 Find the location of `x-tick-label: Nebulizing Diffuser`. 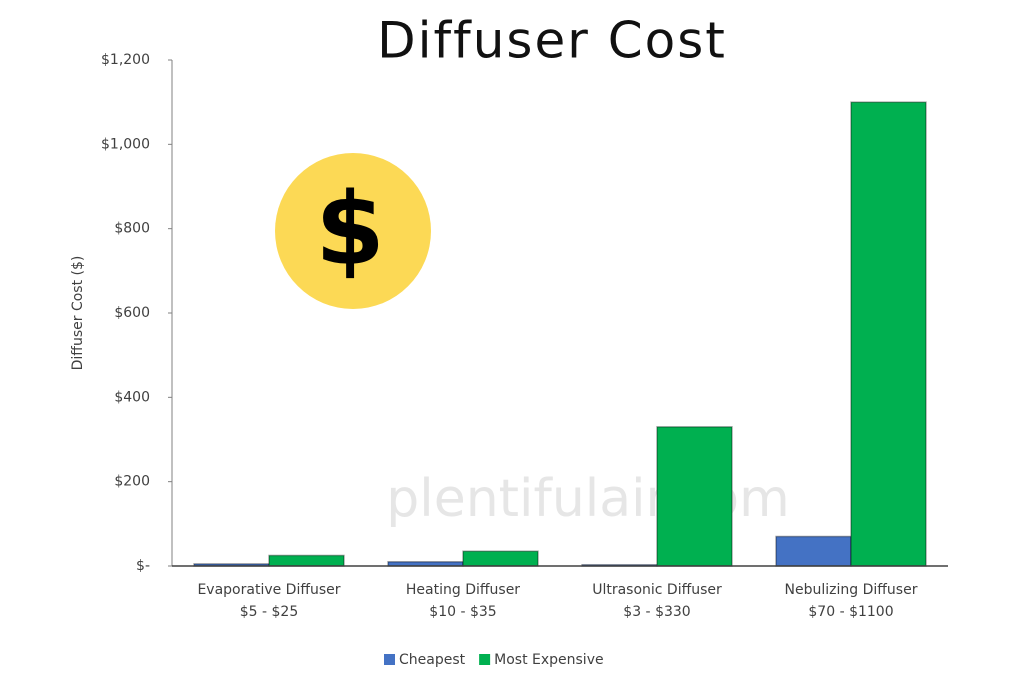

x-tick-label: Nebulizing Diffuser is located at coordinates (851, 590).